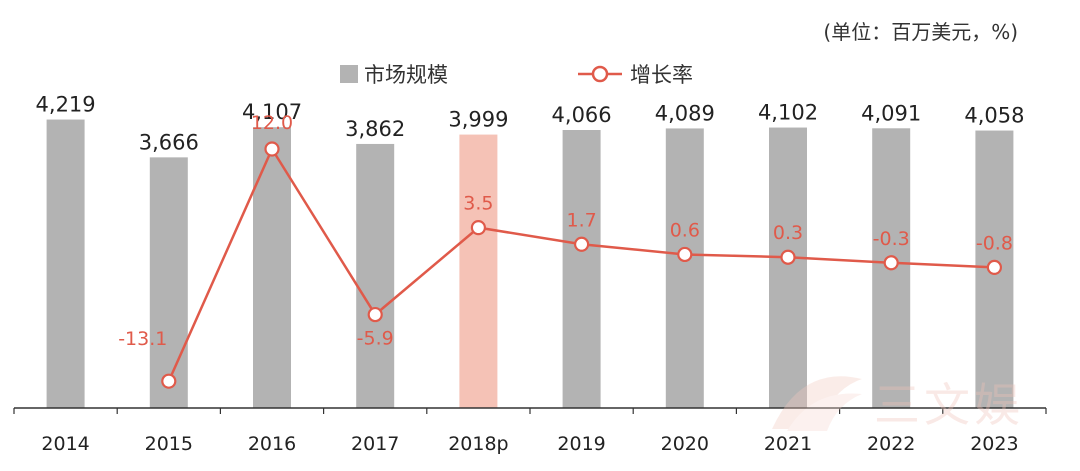 The image size is (1080, 471). I want to click on x-tick-label: 2020, so click(685, 444).